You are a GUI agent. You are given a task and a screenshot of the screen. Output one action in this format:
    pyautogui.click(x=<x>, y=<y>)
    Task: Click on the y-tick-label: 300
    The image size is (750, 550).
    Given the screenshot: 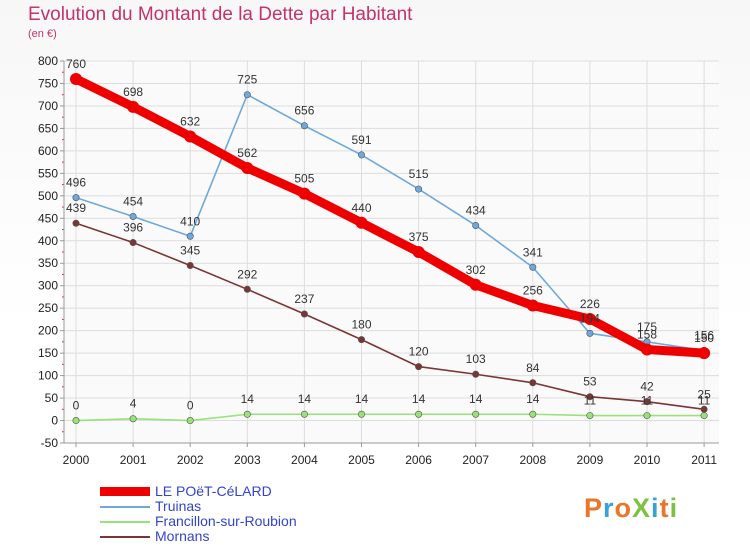 What is the action you would take?
    pyautogui.click(x=48, y=286)
    